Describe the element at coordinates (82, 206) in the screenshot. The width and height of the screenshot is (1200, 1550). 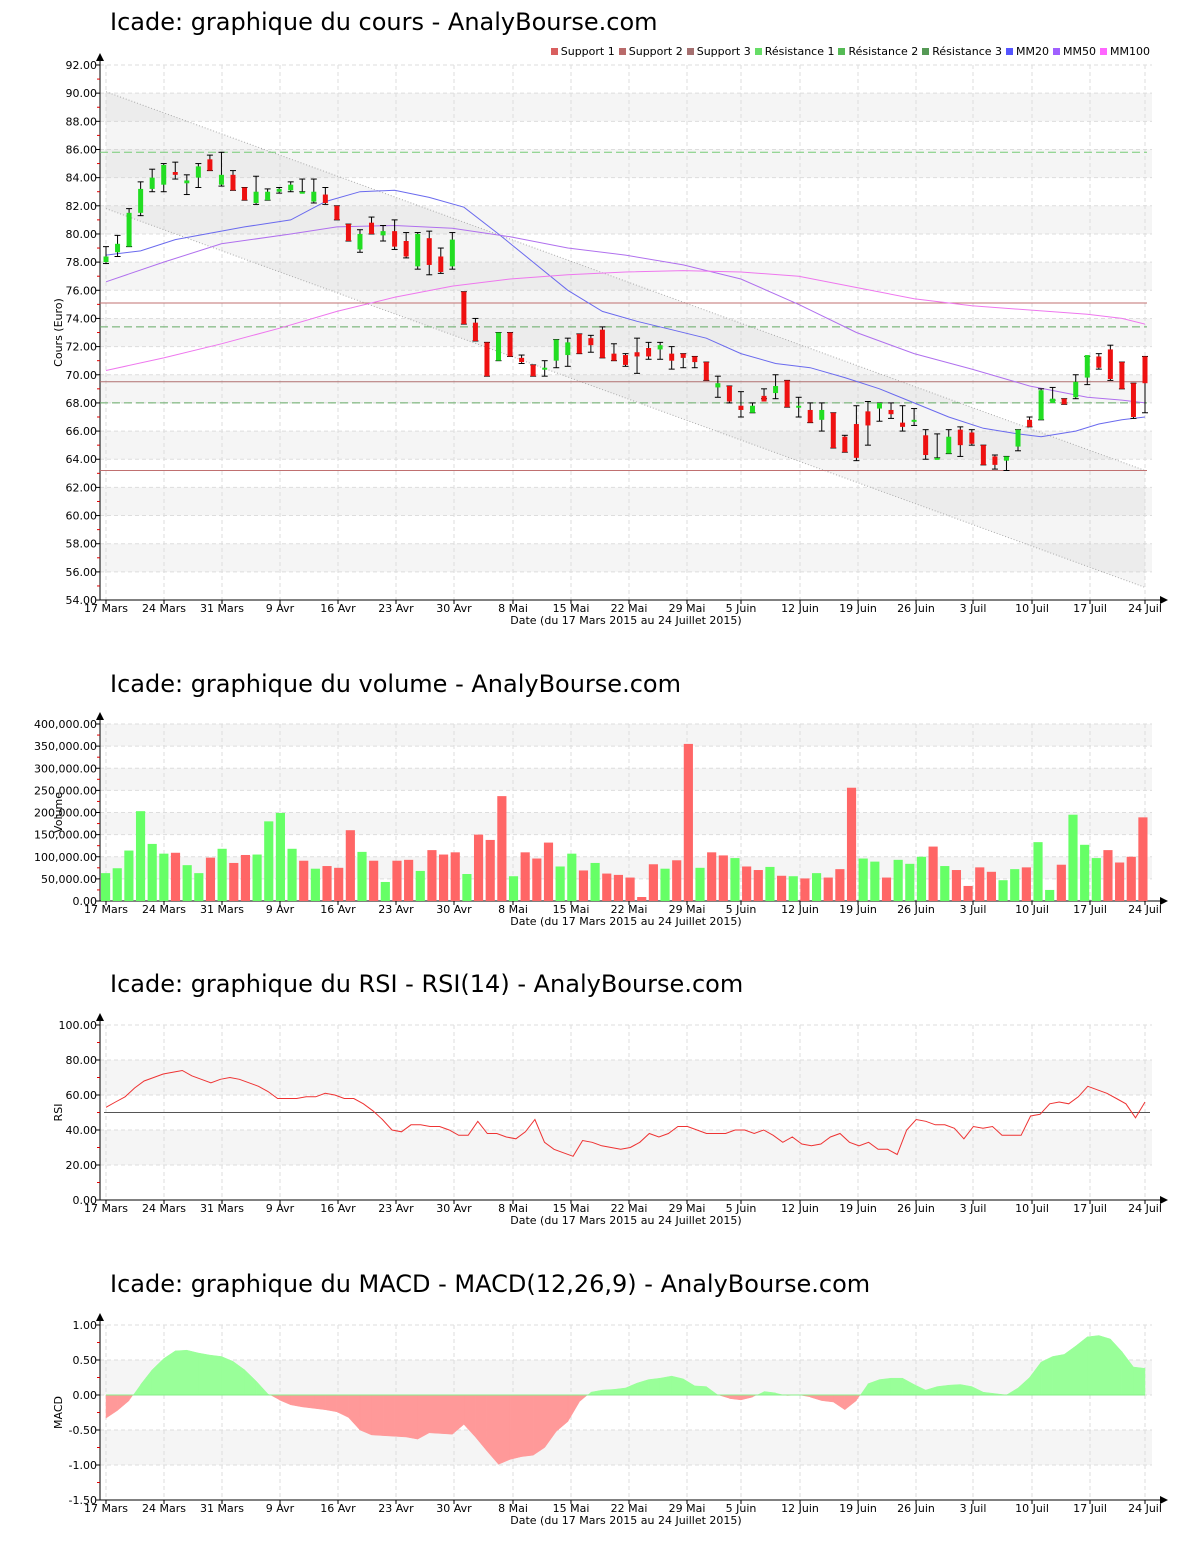
I see `y-tick-label: 82.00` at that location.